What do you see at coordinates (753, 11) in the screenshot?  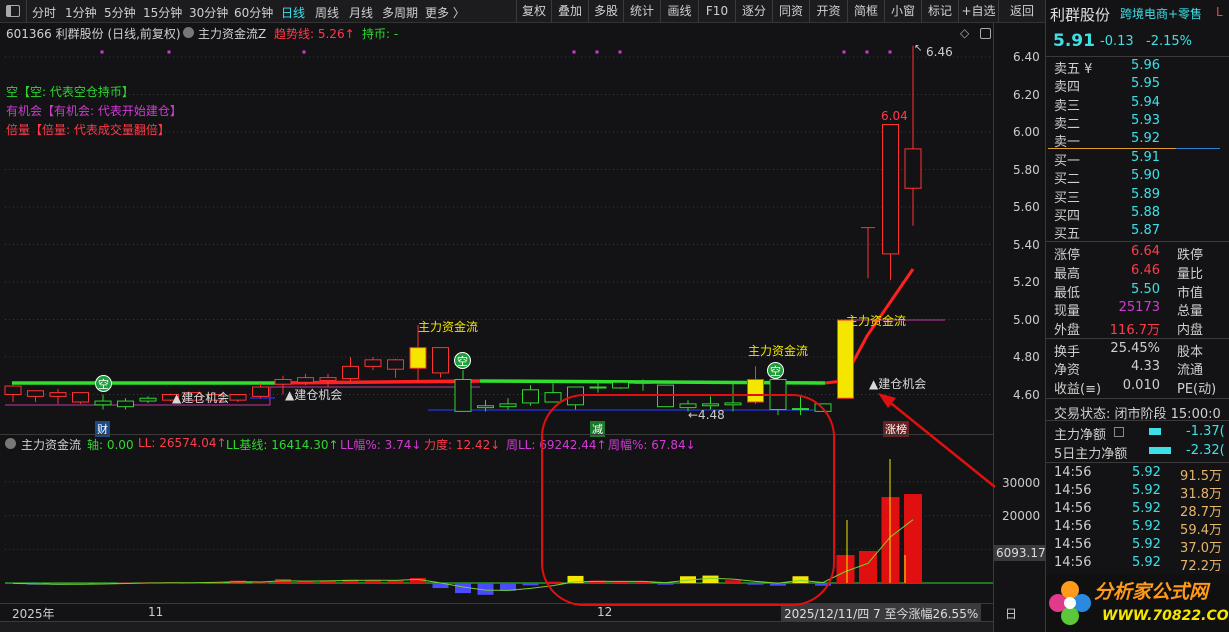 I see `by-minute-button: 逐分` at bounding box center [753, 11].